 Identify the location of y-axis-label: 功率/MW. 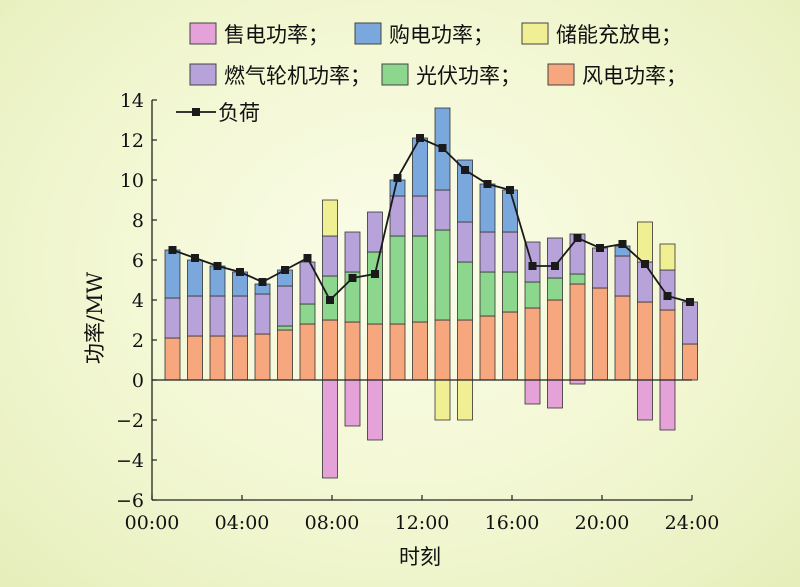
(95, 318).